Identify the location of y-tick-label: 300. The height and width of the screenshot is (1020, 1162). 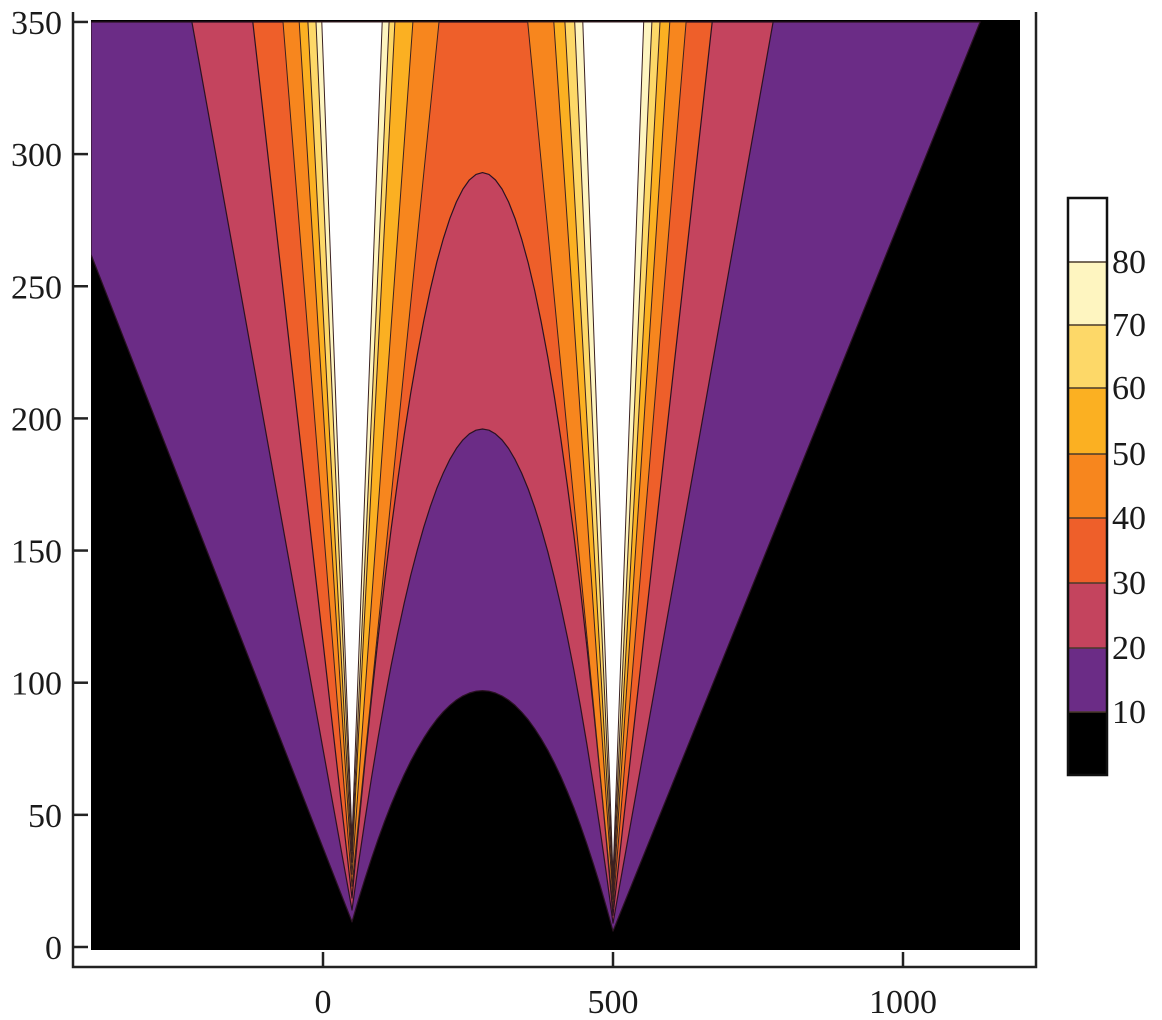
(36, 155).